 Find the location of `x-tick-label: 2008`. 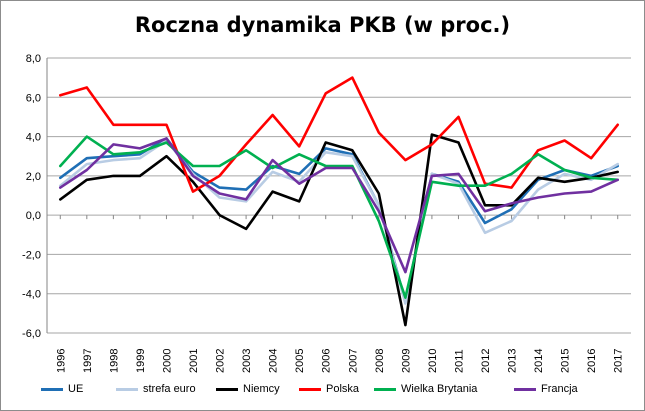

x-tick-label: 2008 is located at coordinates (380, 361).